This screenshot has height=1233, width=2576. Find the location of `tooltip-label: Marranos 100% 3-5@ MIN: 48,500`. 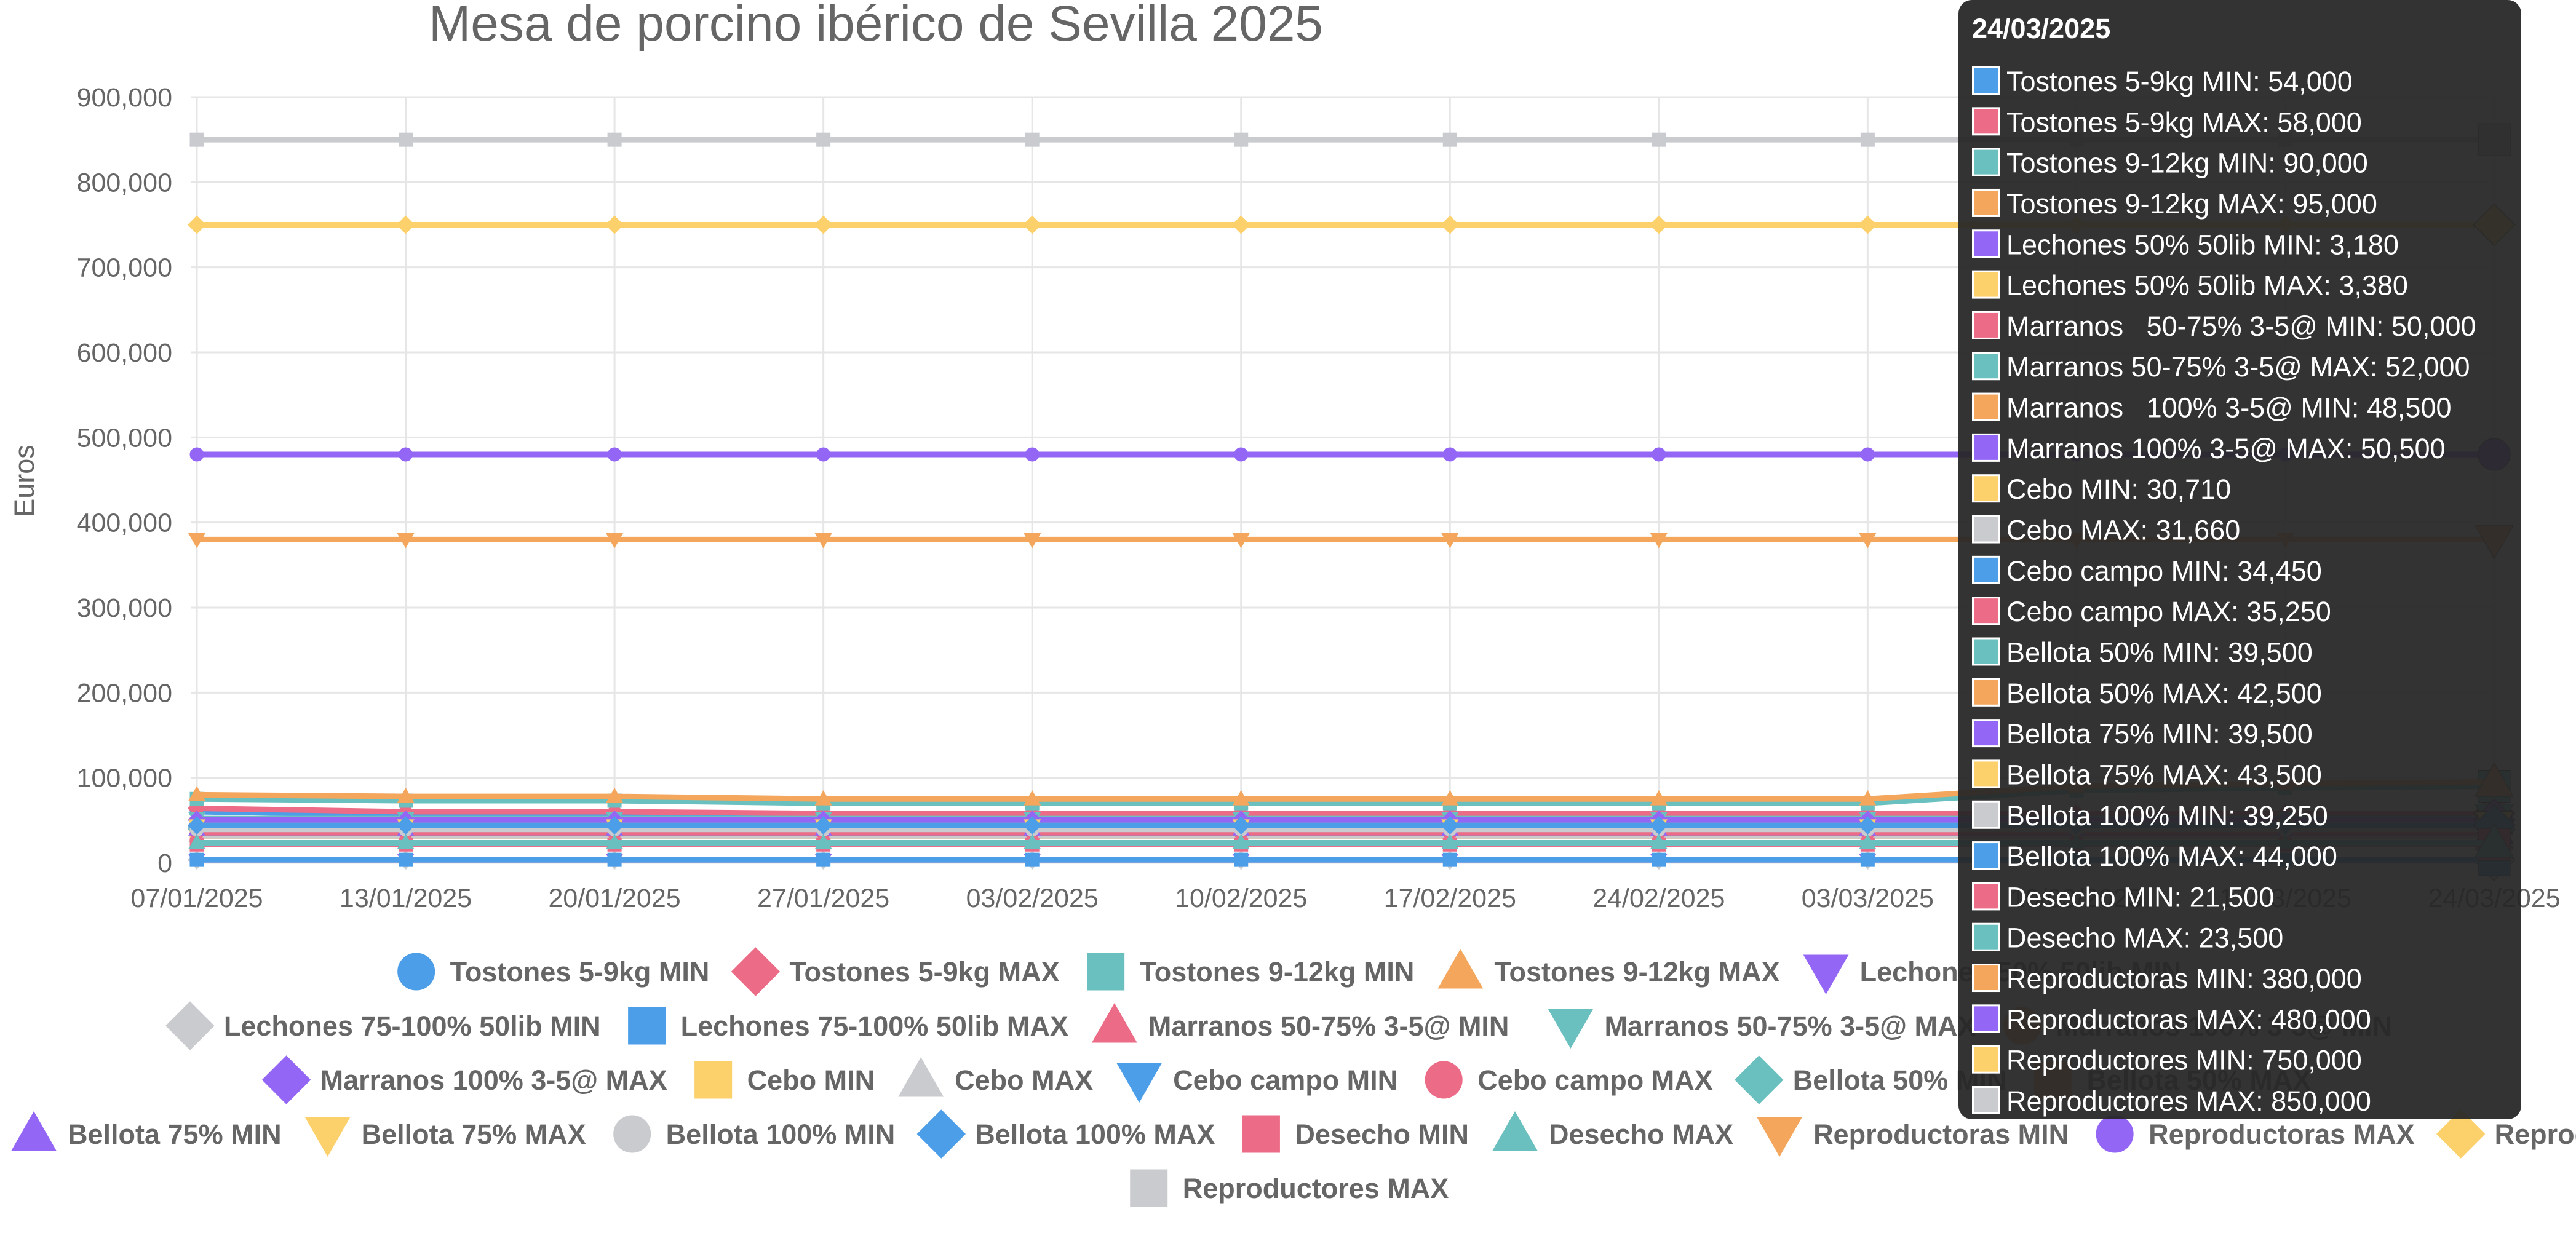

tooltip-label: Marranos 100% 3-5@ MIN: 48,500 is located at coordinates (2229, 408).